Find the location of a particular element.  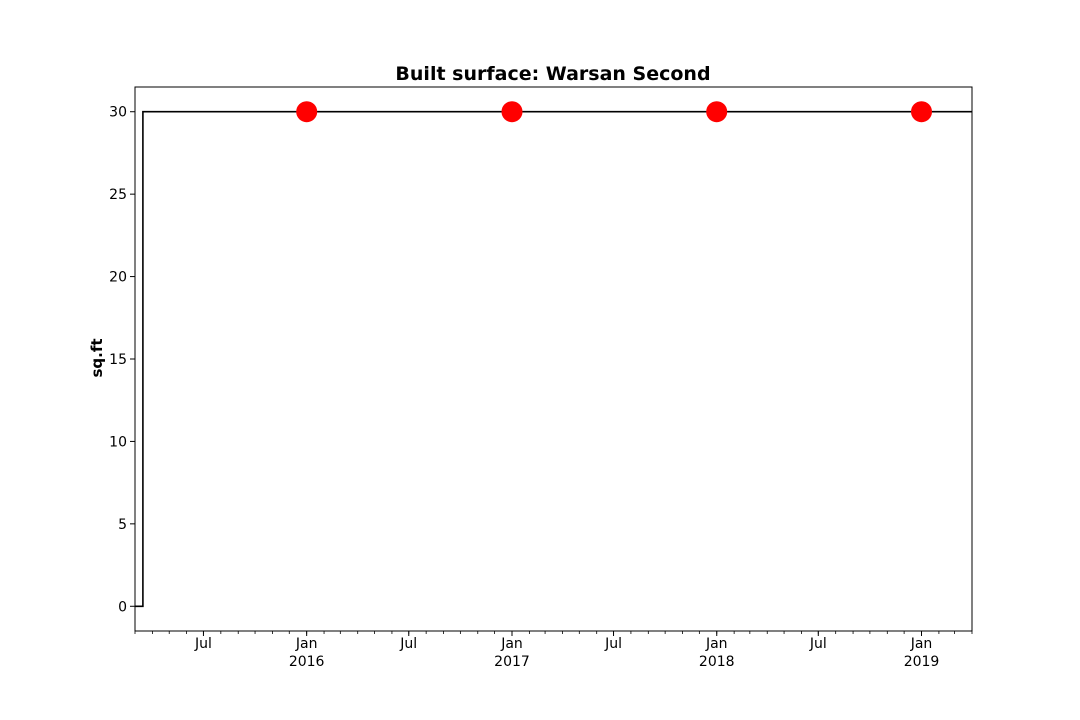

x-axis: Jul Jan 2016 Jul Jan 2017 Jul Jan 2018 Jul Jan 2019 is located at coordinates (553, 650).